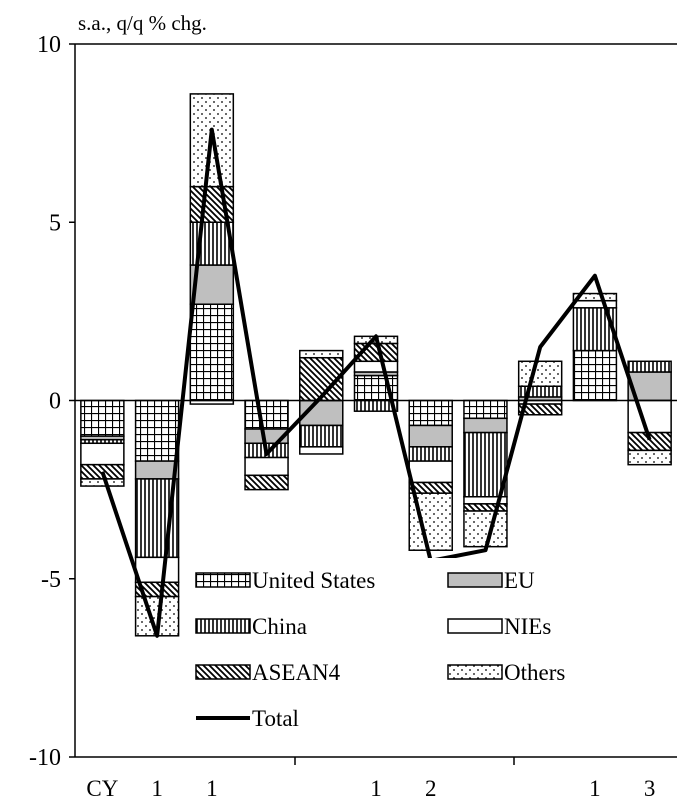 The width and height of the screenshot is (677, 808). What do you see at coordinates (247, 718) in the screenshot?
I see `legend-item-total: Total` at bounding box center [247, 718].